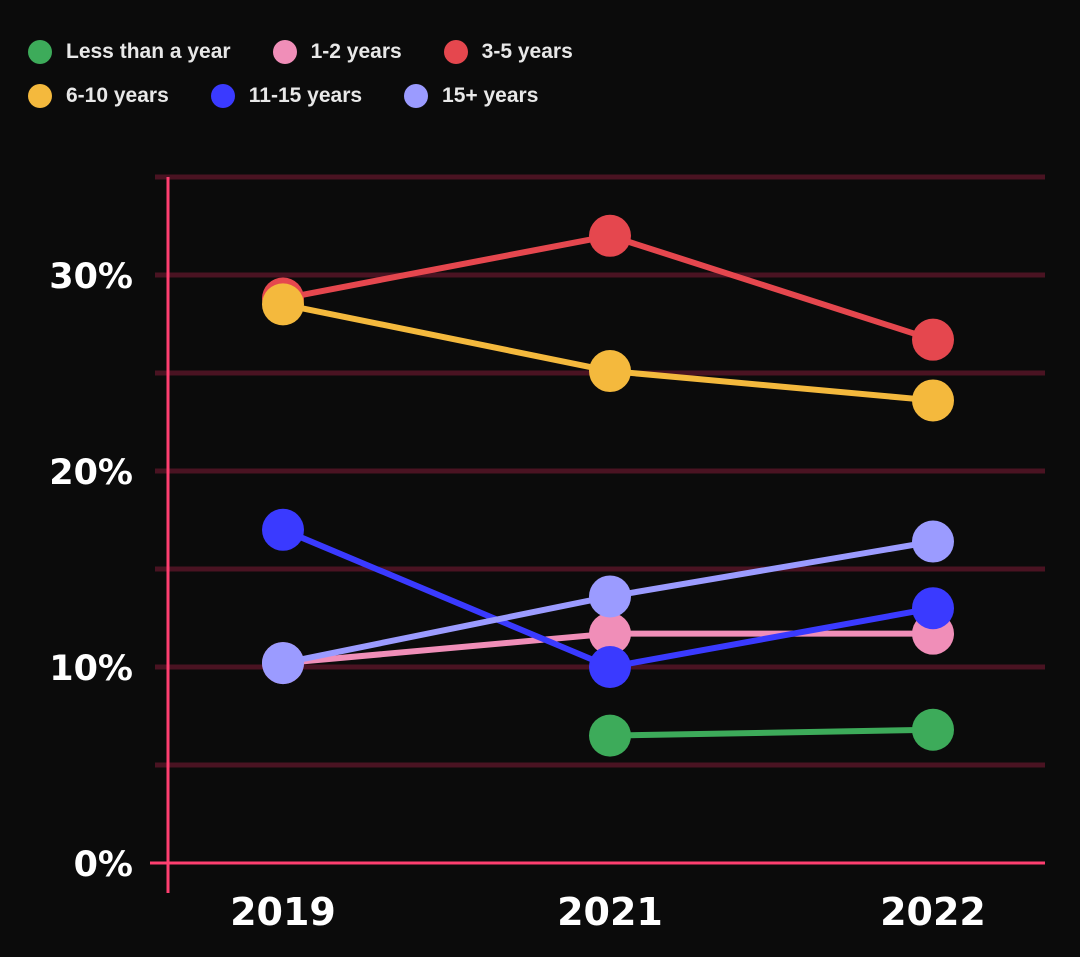 Image resolution: width=1080 pixels, height=957 pixels. I want to click on legend-item-15-plus-years: 15+ years, so click(471, 96).